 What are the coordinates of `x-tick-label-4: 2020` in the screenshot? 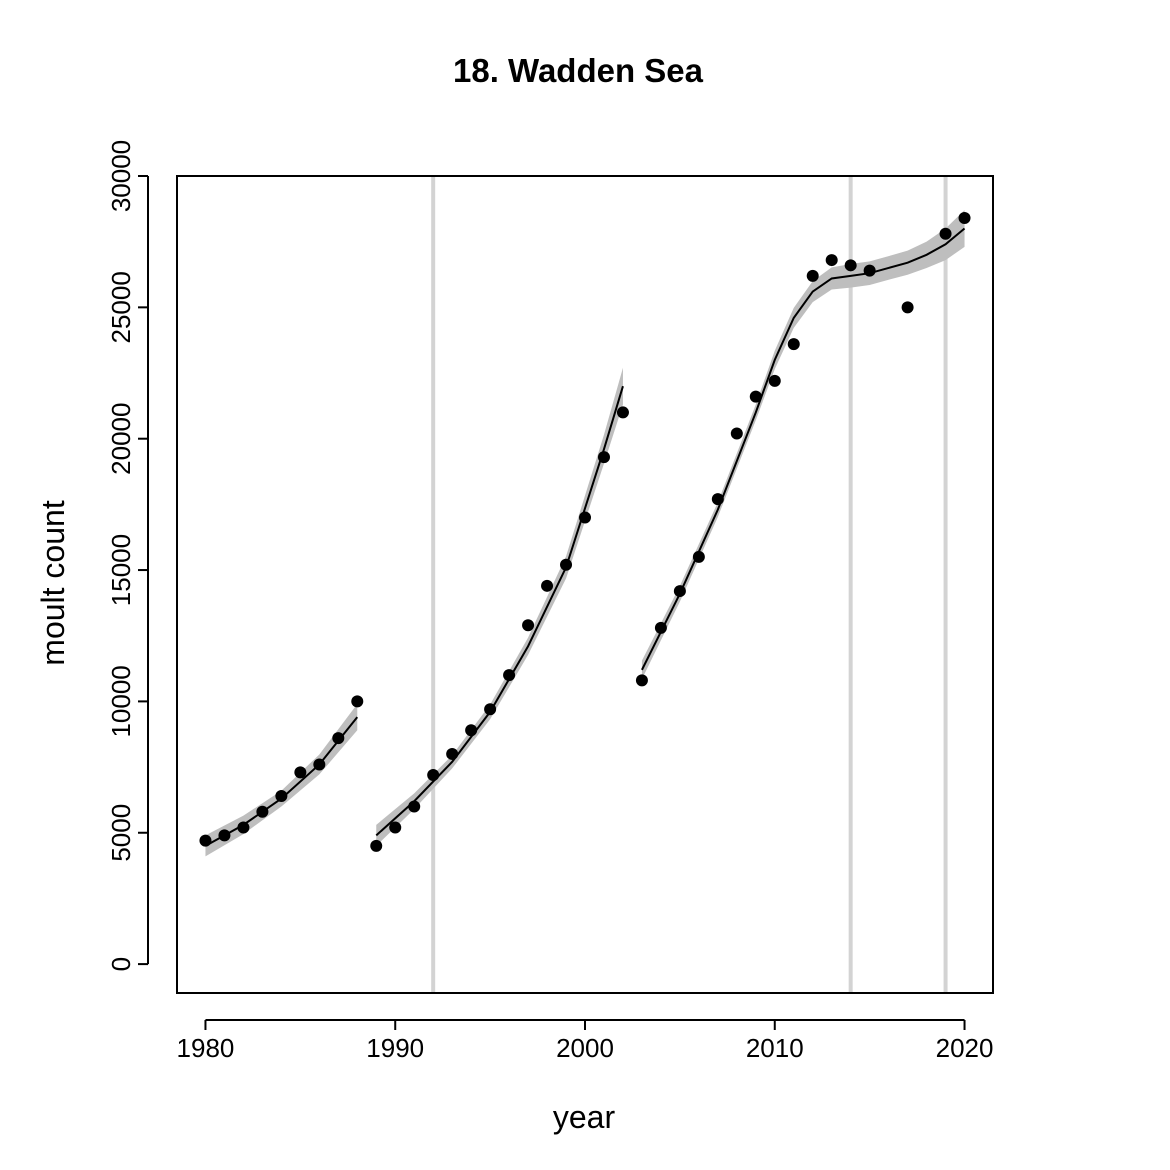 It's located at (965, 1048).